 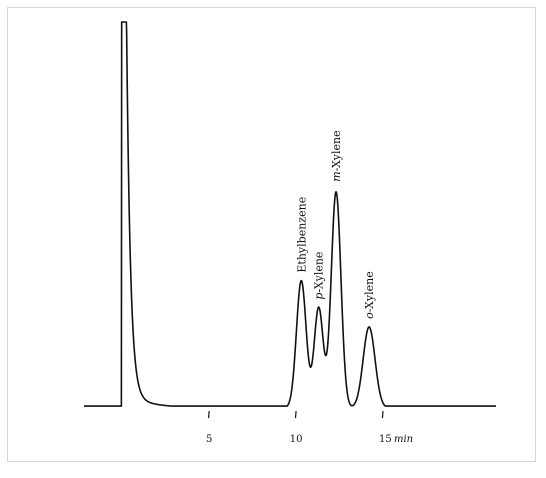 What do you see at coordinates (296, 439) in the screenshot?
I see `x-tick-label-10: 10` at bounding box center [296, 439].